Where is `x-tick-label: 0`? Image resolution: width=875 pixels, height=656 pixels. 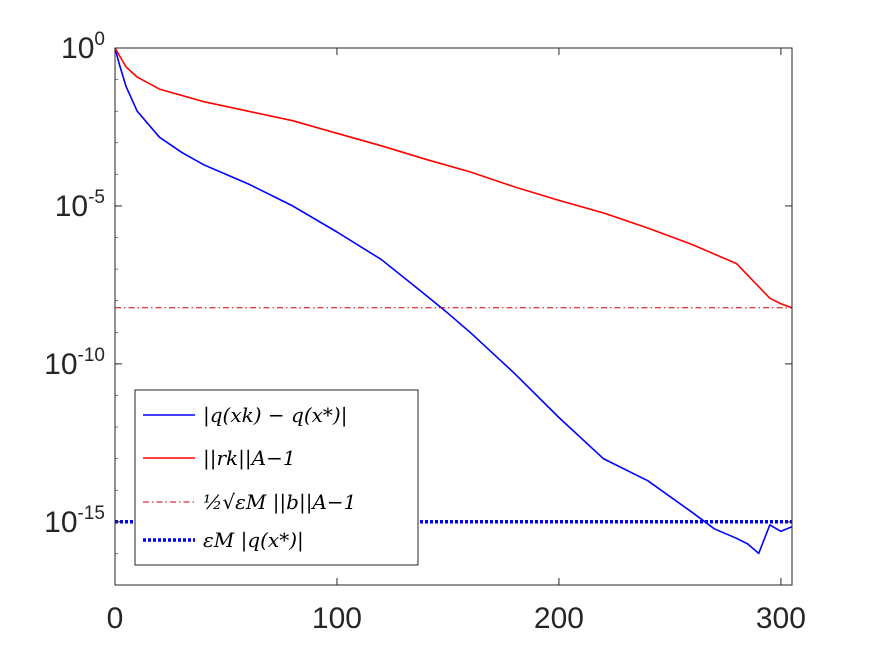 x-tick-label: 0 is located at coordinates (115, 618).